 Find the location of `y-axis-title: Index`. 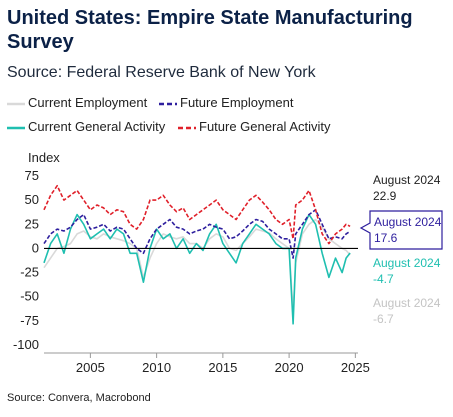

y-axis-title: Index is located at coordinates (44, 157).